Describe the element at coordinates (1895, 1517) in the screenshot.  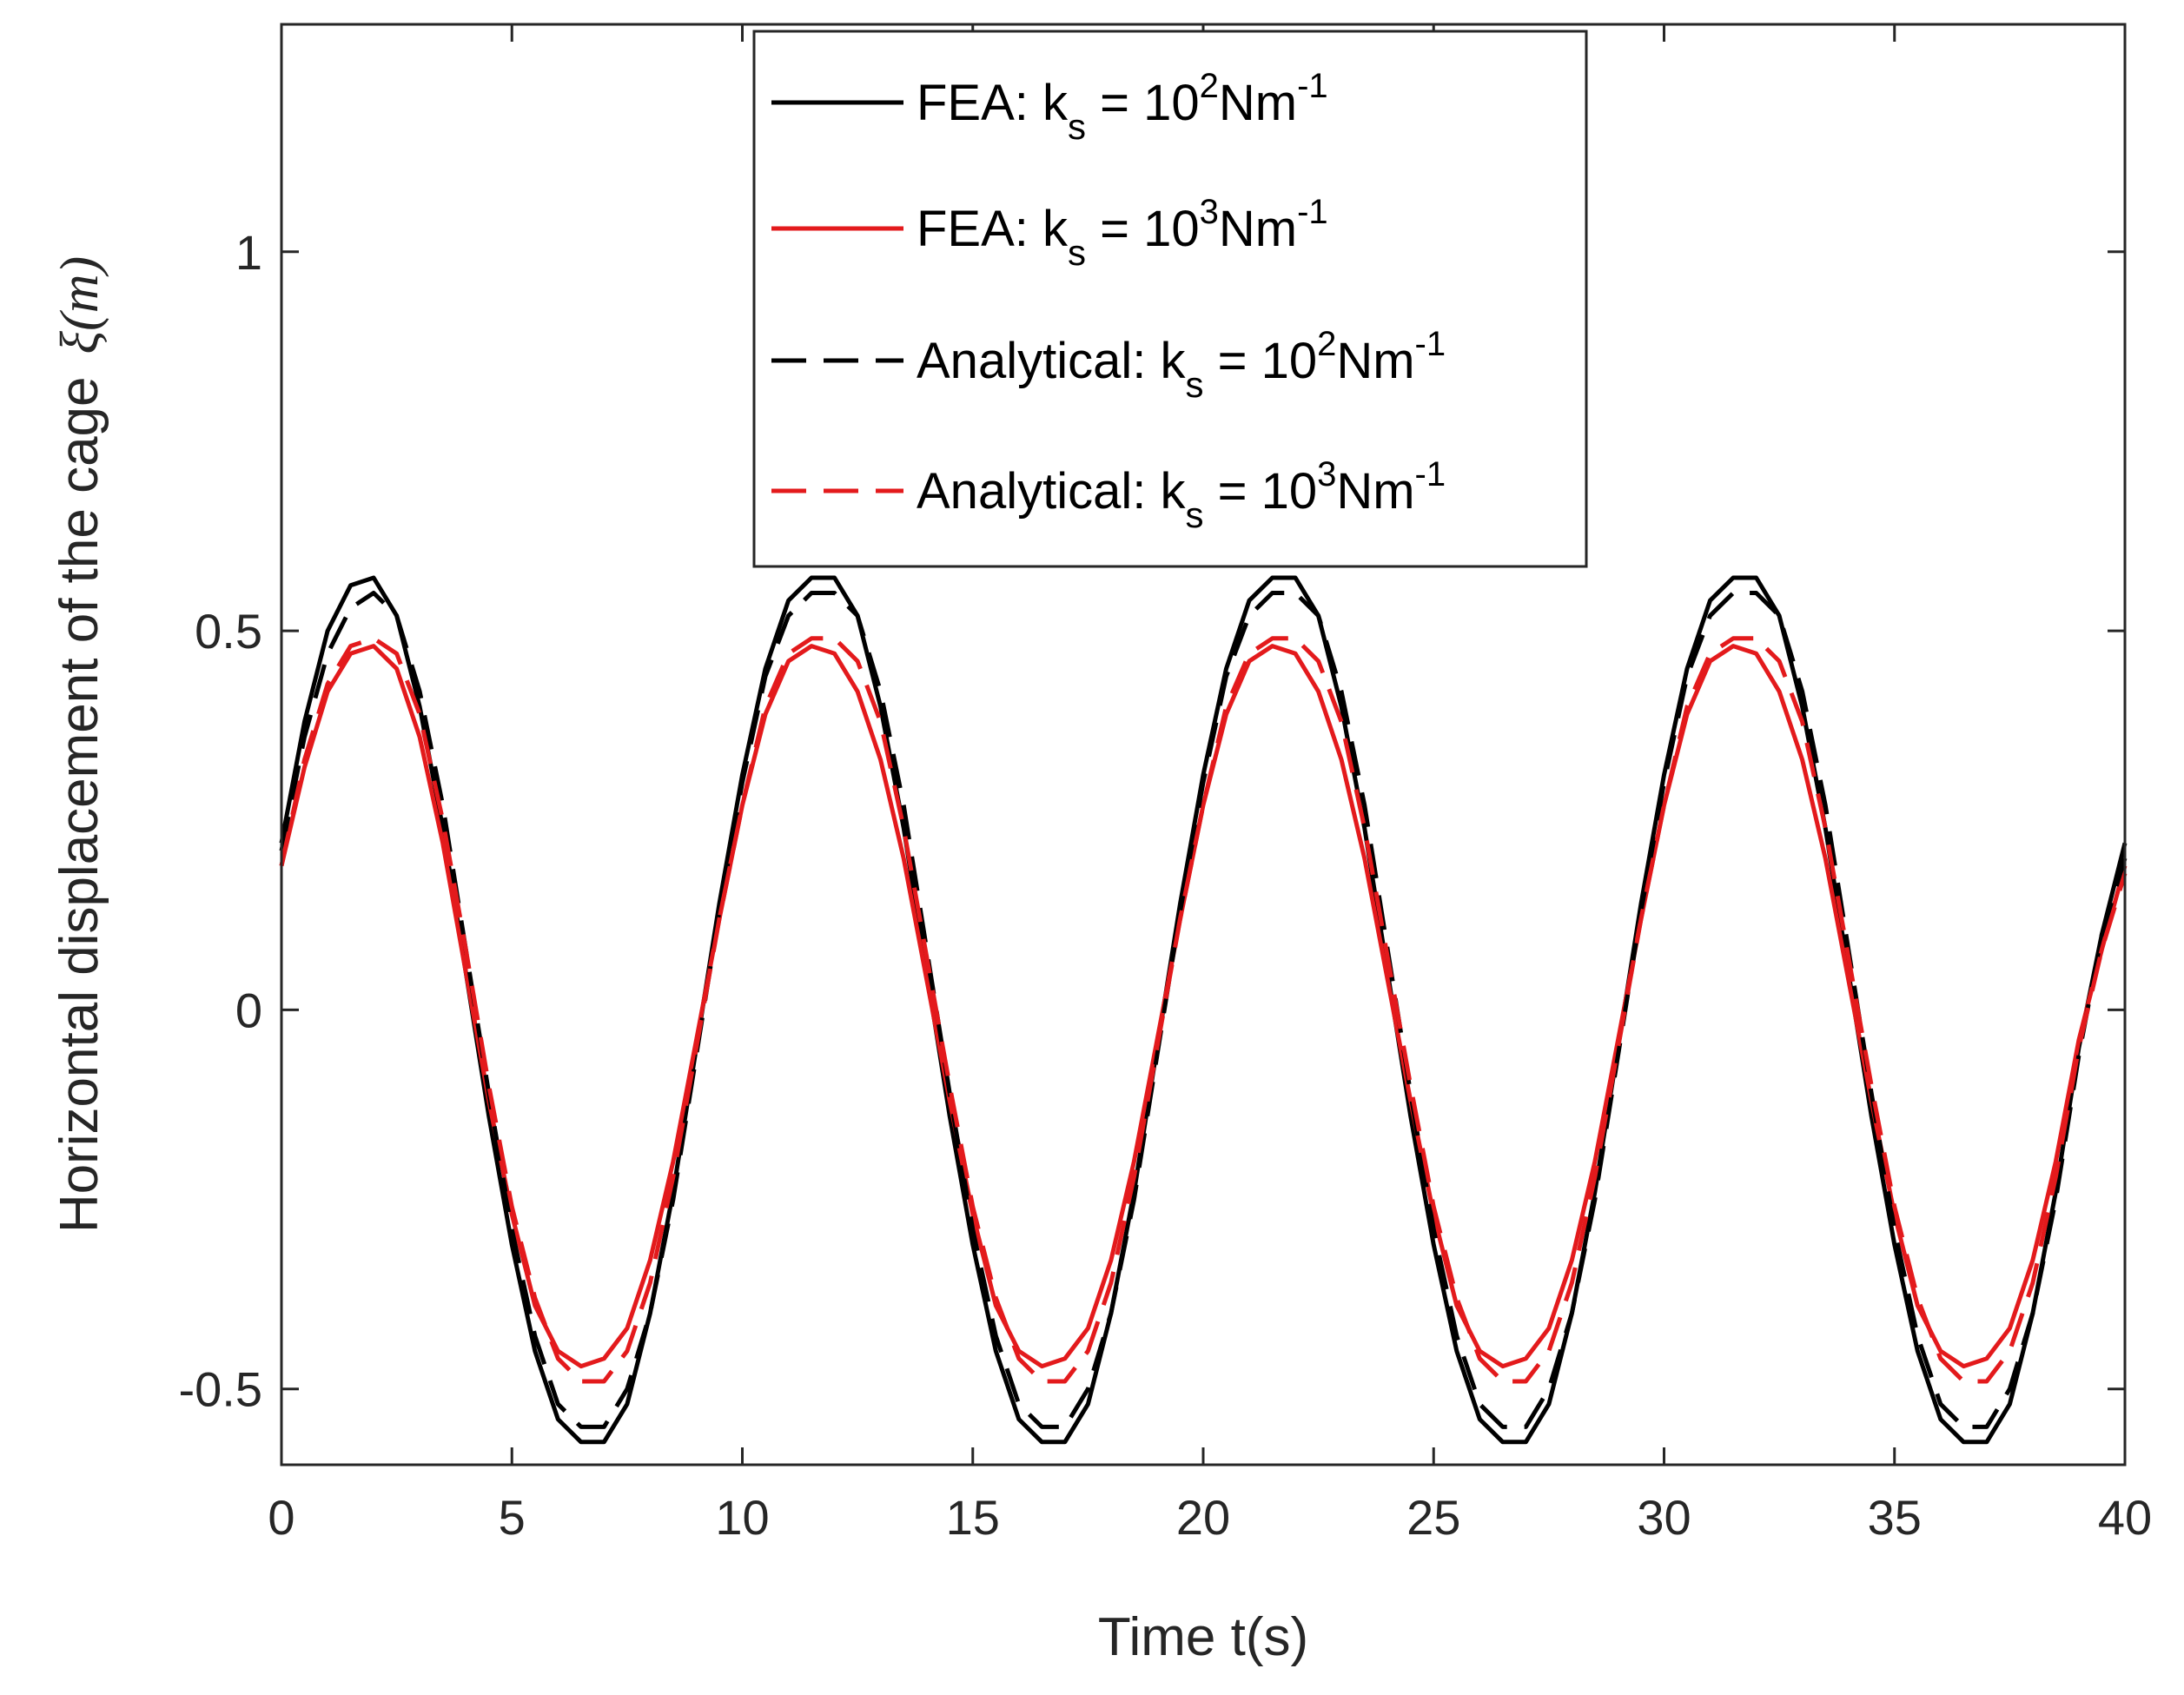
I see `x-tick-label: 35` at that location.